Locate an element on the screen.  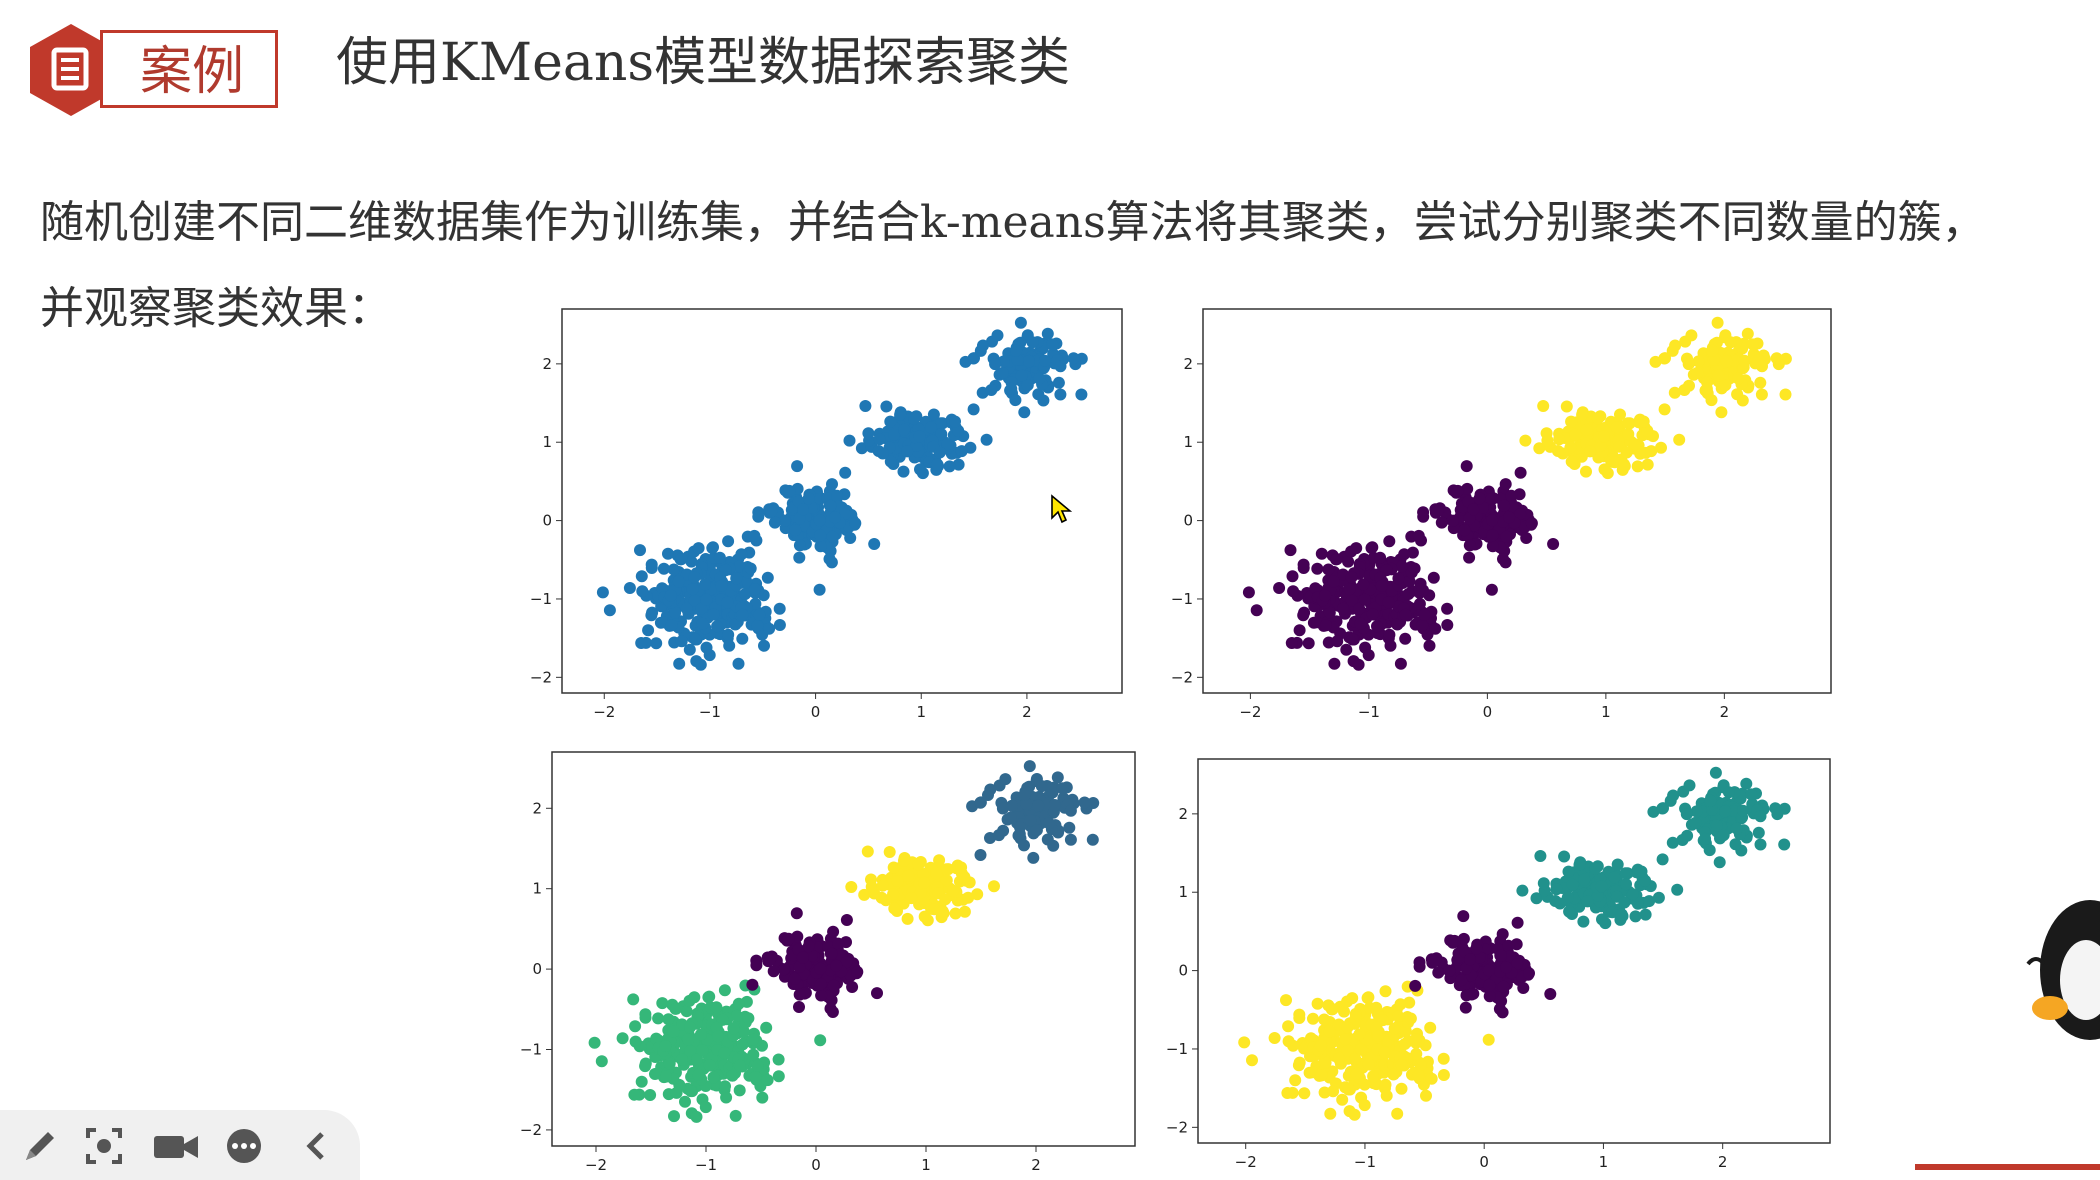
screenshot-icon is located at coordinates (104, 1146).